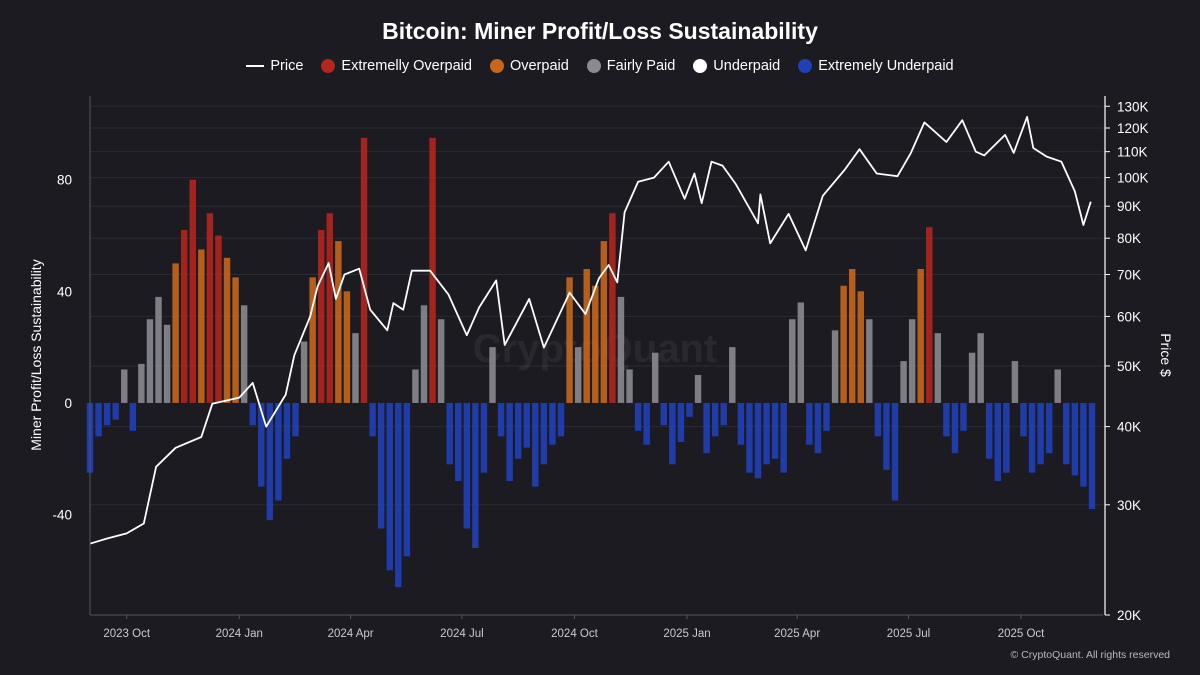  I want to click on x-tick-label: 2025 Apr, so click(797, 634).